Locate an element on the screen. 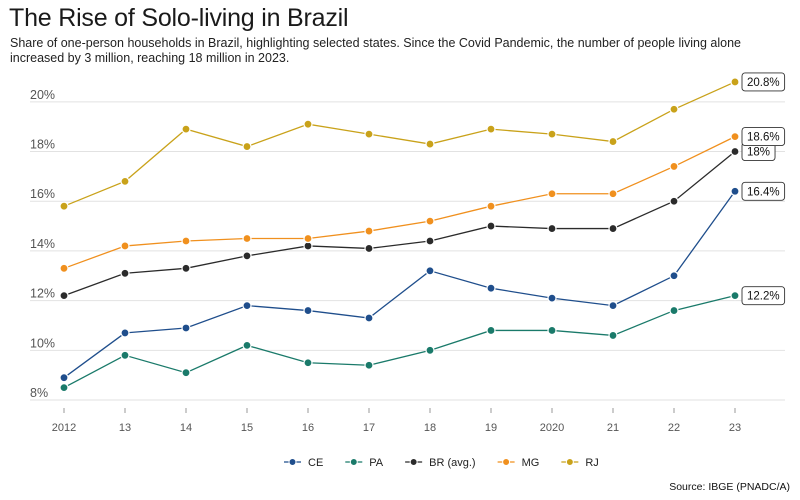 The image size is (800, 500). legend: CE PA BR (avg.) MG RJ is located at coordinates (441, 463).